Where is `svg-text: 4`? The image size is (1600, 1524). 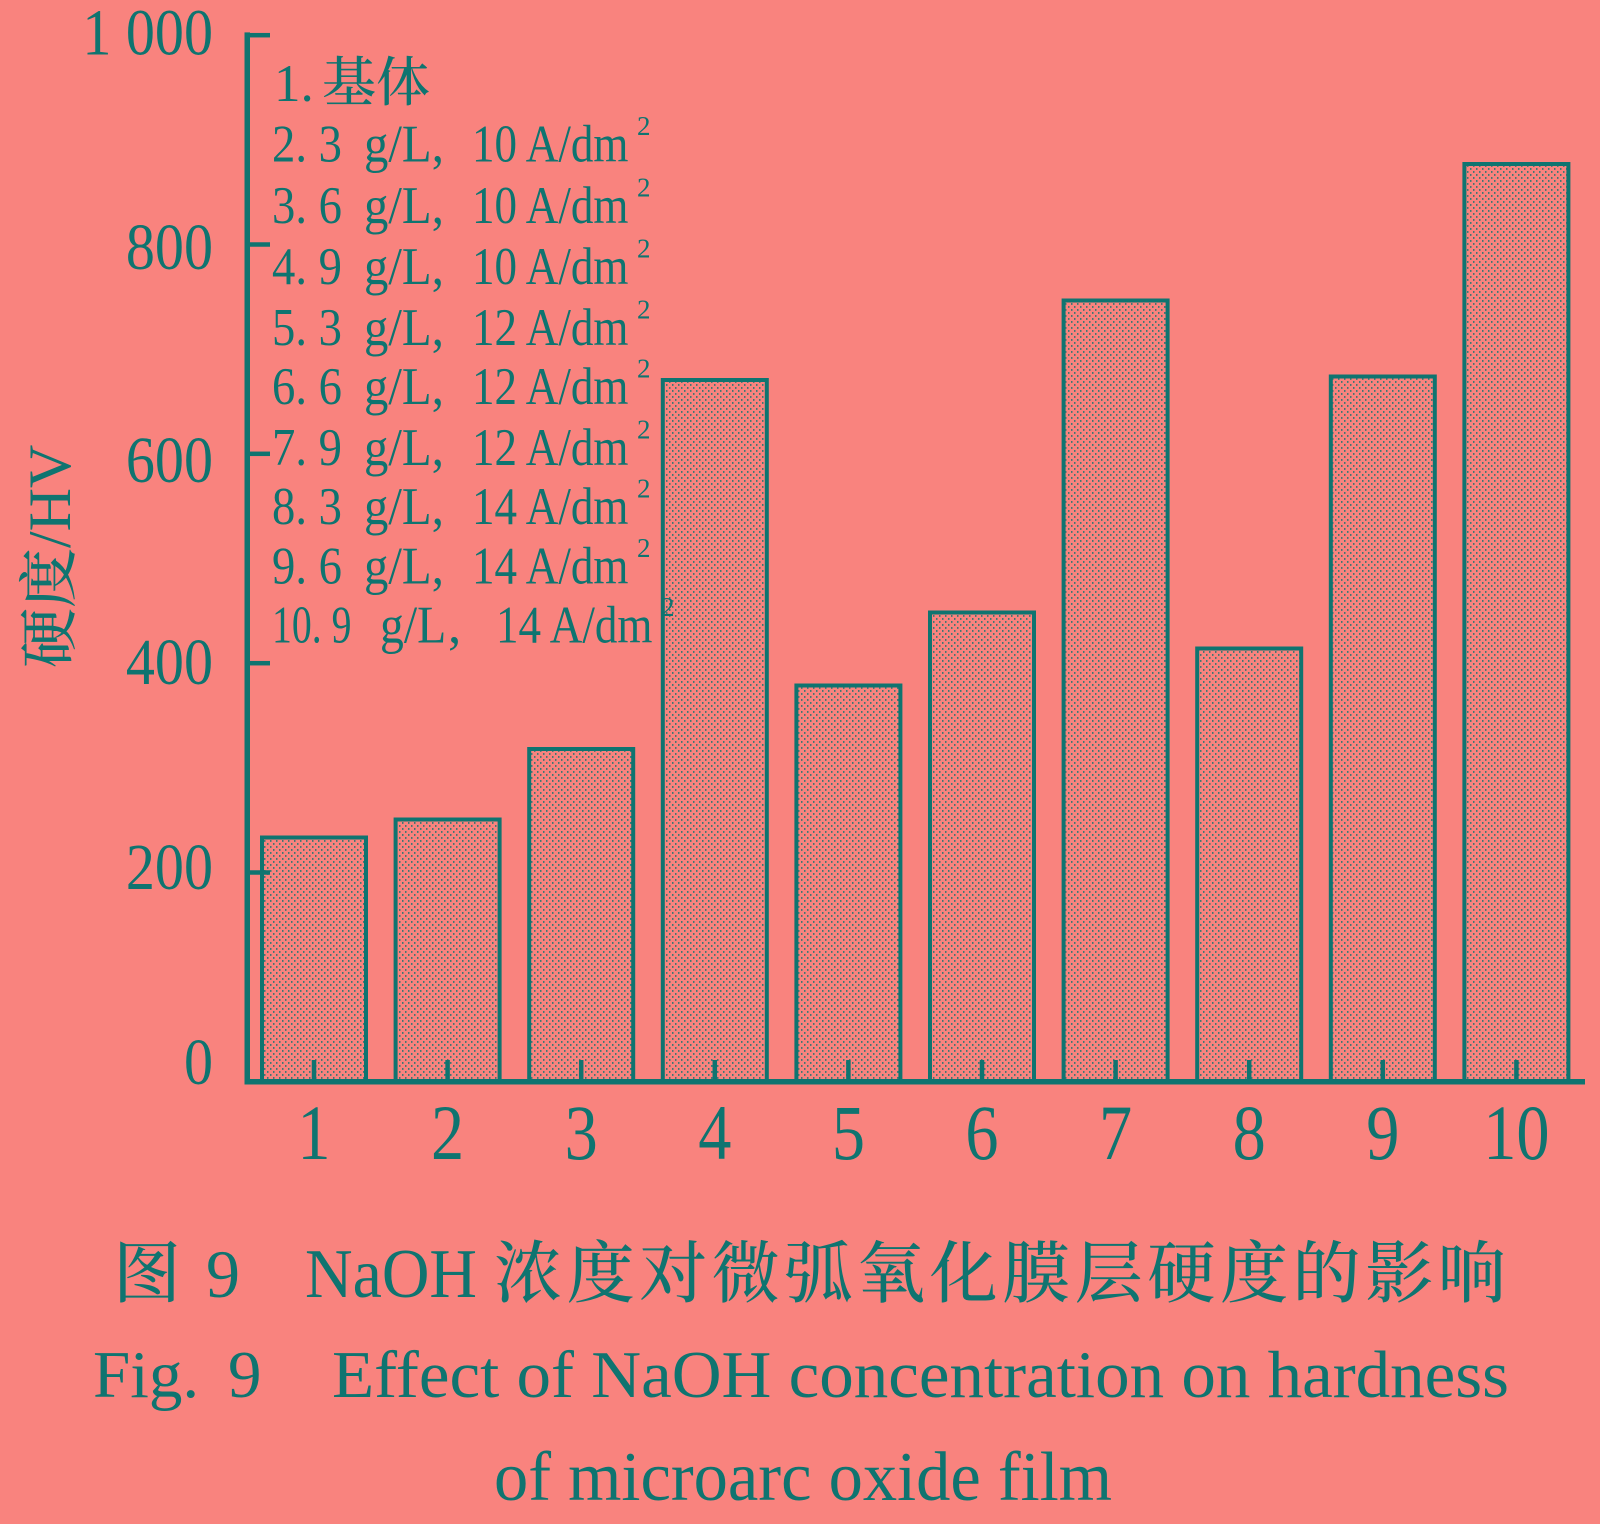 svg-text: 4 is located at coordinates (714, 1133).